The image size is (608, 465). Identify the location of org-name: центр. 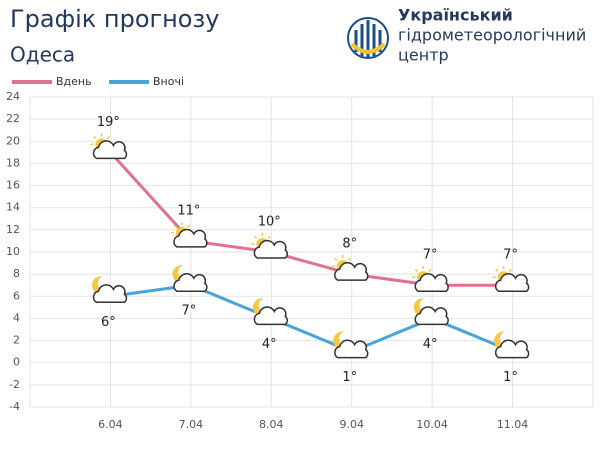
(423, 55).